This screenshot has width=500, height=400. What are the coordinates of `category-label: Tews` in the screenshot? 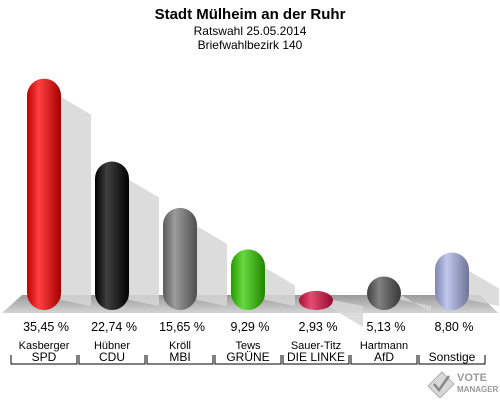 It's located at (248, 346).